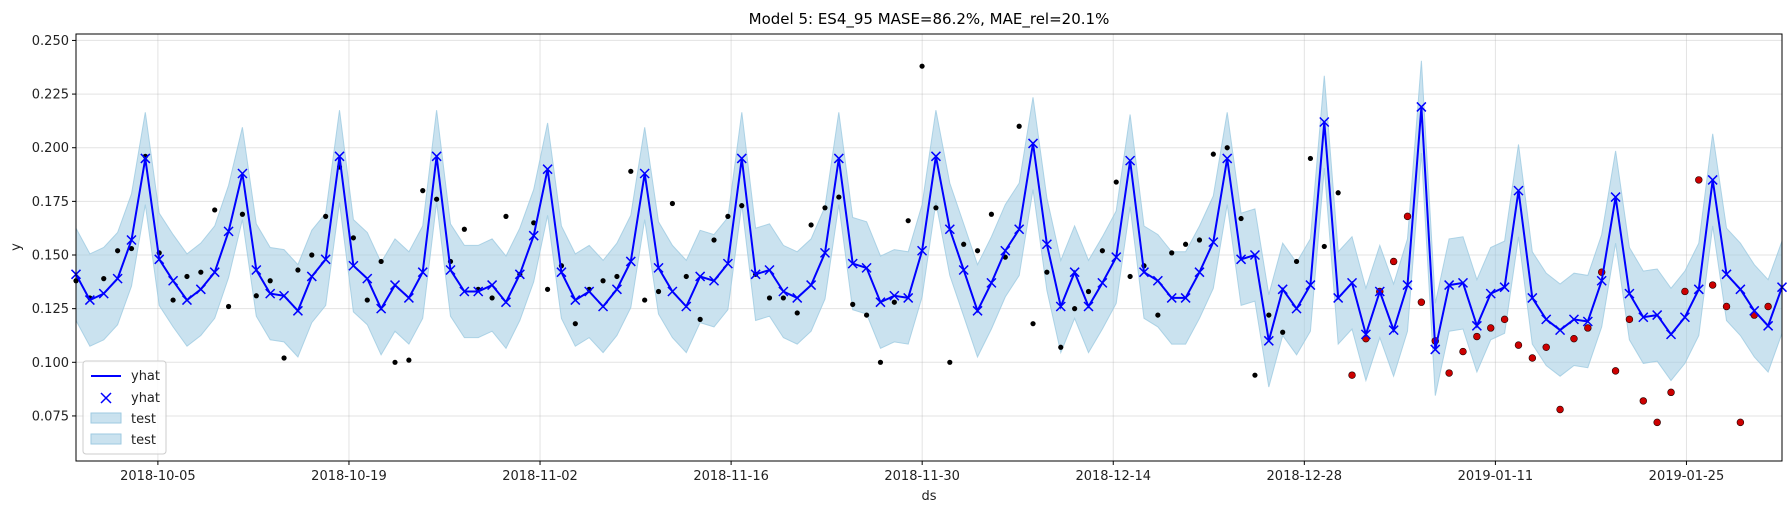  Describe the element at coordinates (50, 416) in the screenshot. I see `y-tick-label: 0.075` at that location.